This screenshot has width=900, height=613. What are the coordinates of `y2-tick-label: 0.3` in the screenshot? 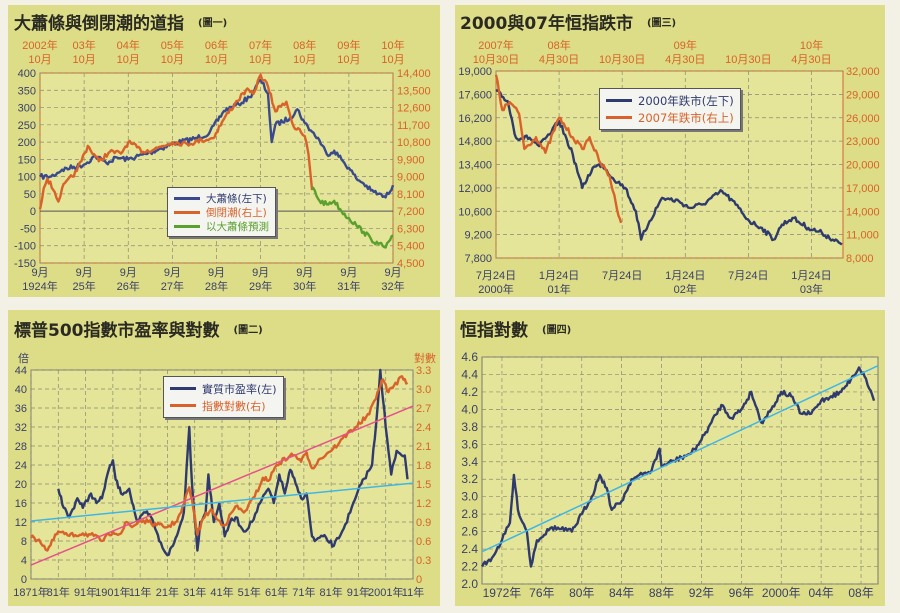 It's located at (423, 561).